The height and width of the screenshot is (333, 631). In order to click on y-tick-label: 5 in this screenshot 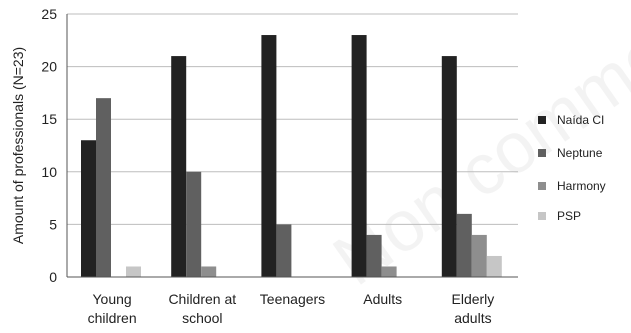, I will do `click(53, 224)`.